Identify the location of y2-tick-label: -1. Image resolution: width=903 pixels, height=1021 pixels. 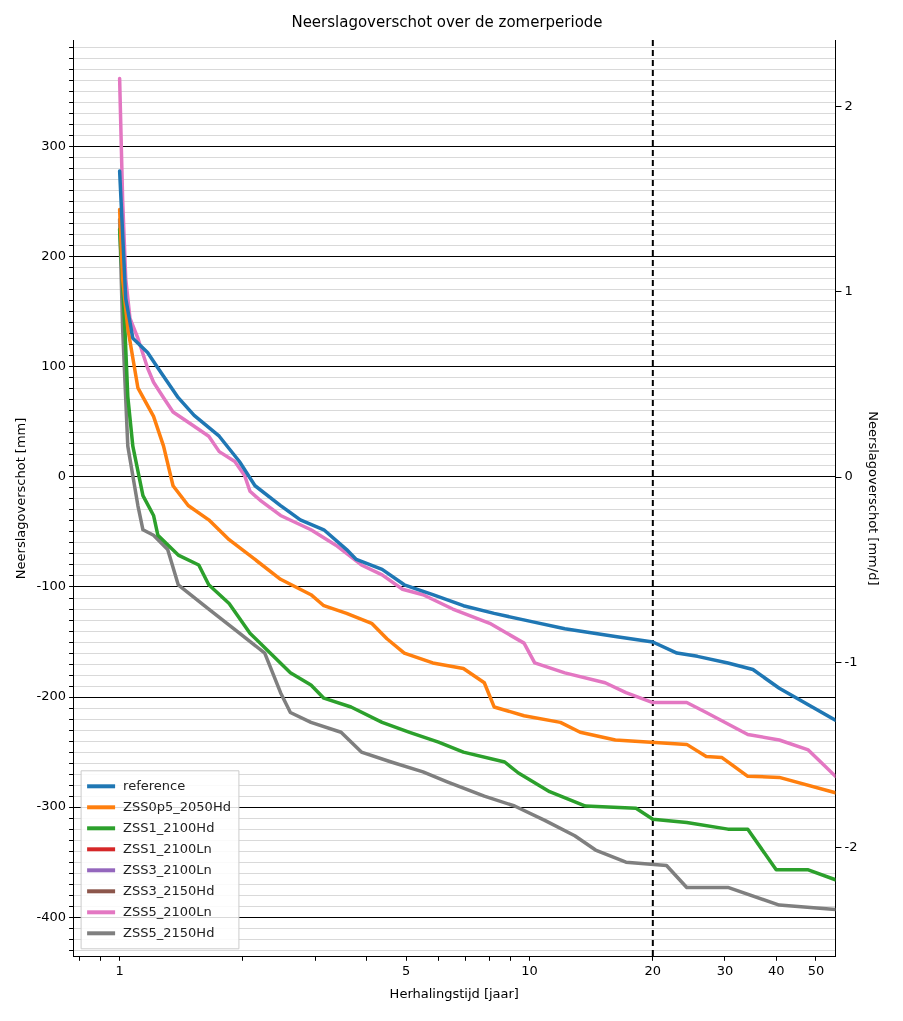
(851, 661).